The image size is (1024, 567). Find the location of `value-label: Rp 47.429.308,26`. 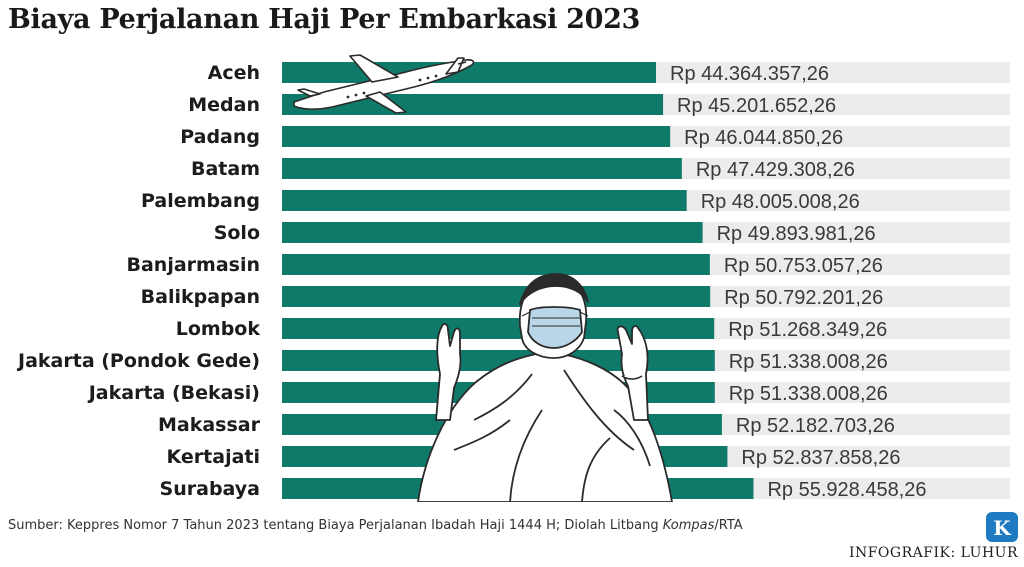

value-label: Rp 47.429.308,26 is located at coordinates (775, 170).